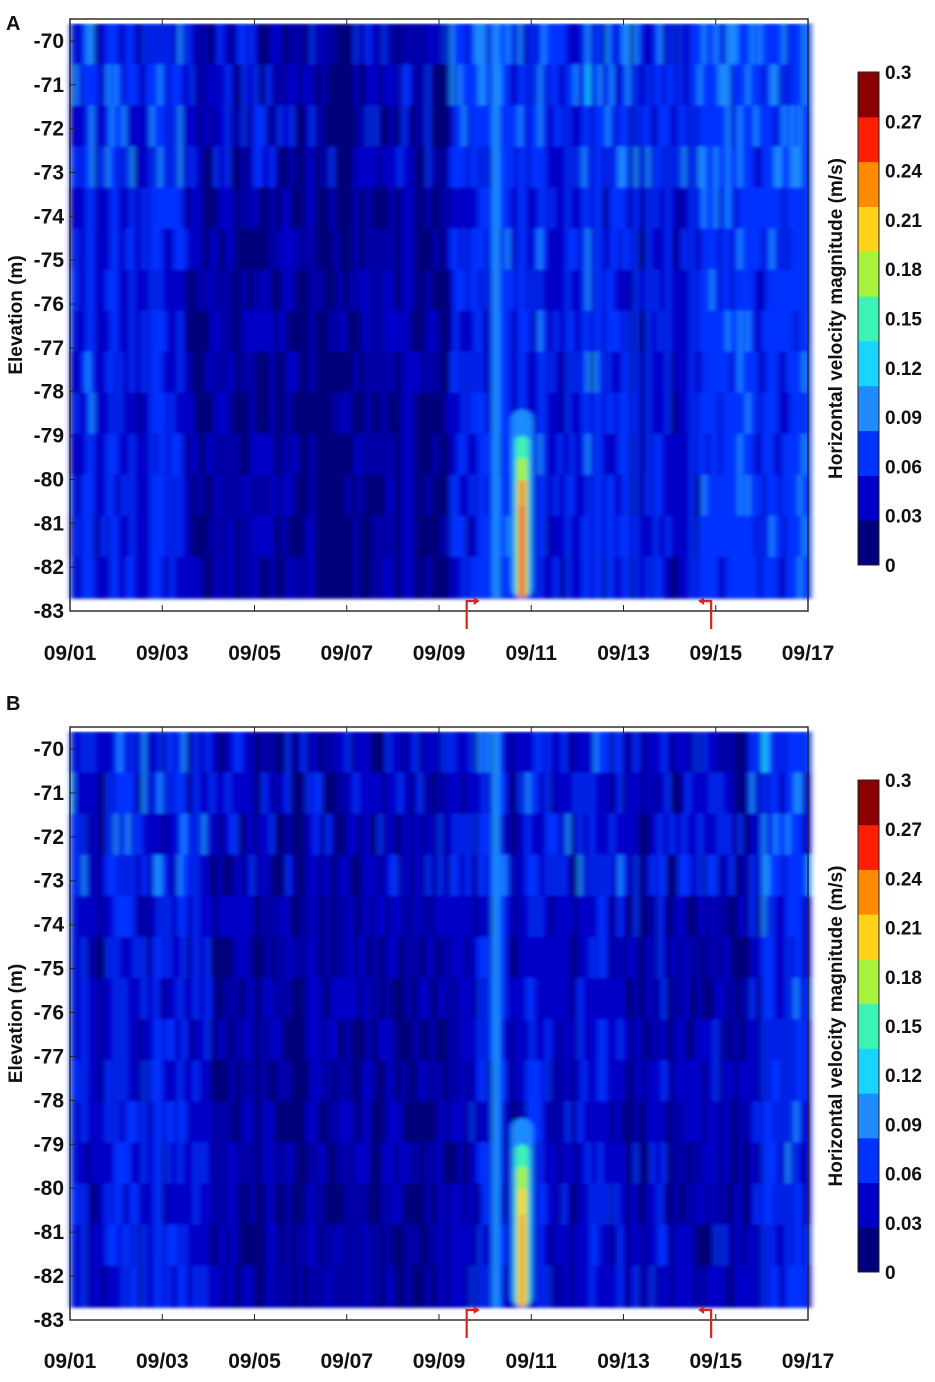 The height and width of the screenshot is (1382, 935). Describe the element at coordinates (13, 24) in the screenshot. I see `panel-label: A` at that location.